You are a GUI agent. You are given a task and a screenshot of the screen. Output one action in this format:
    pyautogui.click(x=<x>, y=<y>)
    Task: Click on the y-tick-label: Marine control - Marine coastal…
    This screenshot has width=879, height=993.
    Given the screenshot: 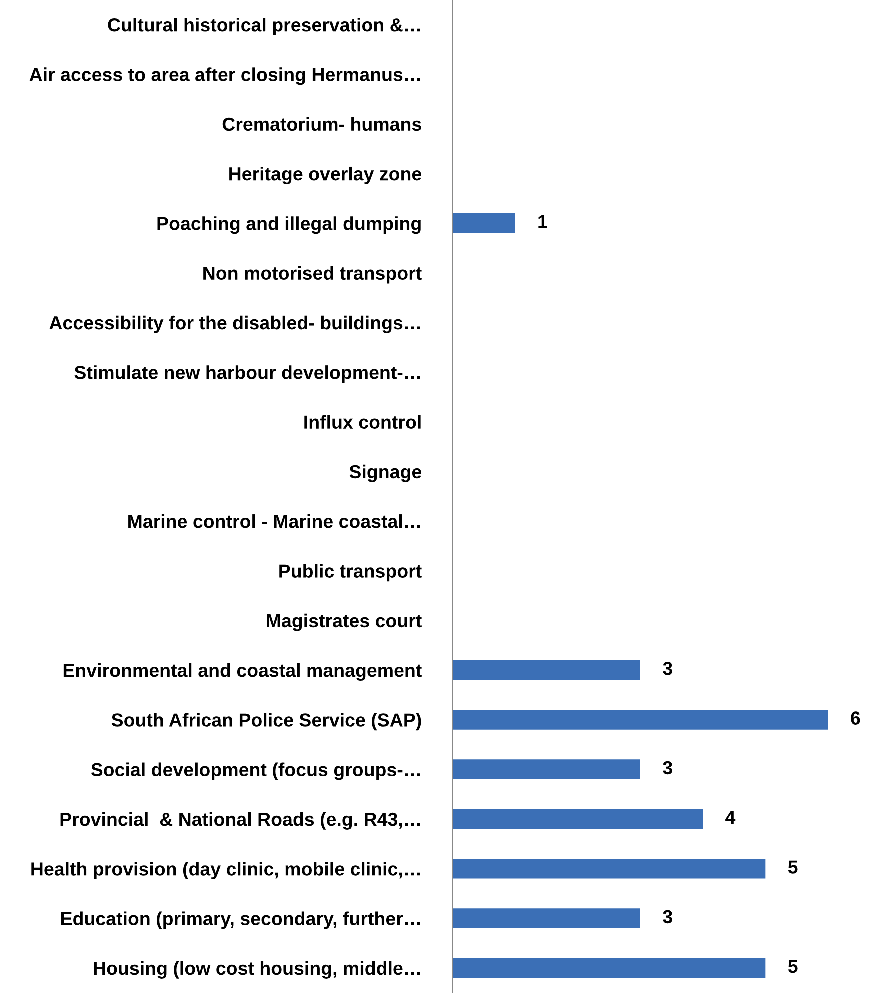 What is the action you would take?
    pyautogui.click(x=274, y=521)
    